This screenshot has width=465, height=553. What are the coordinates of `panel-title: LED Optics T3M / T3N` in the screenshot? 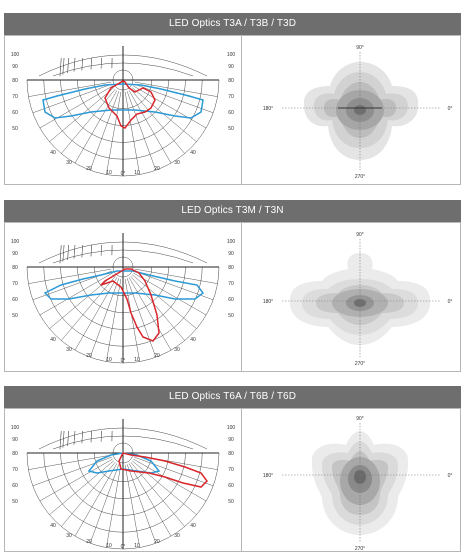 It's located at (232, 211).